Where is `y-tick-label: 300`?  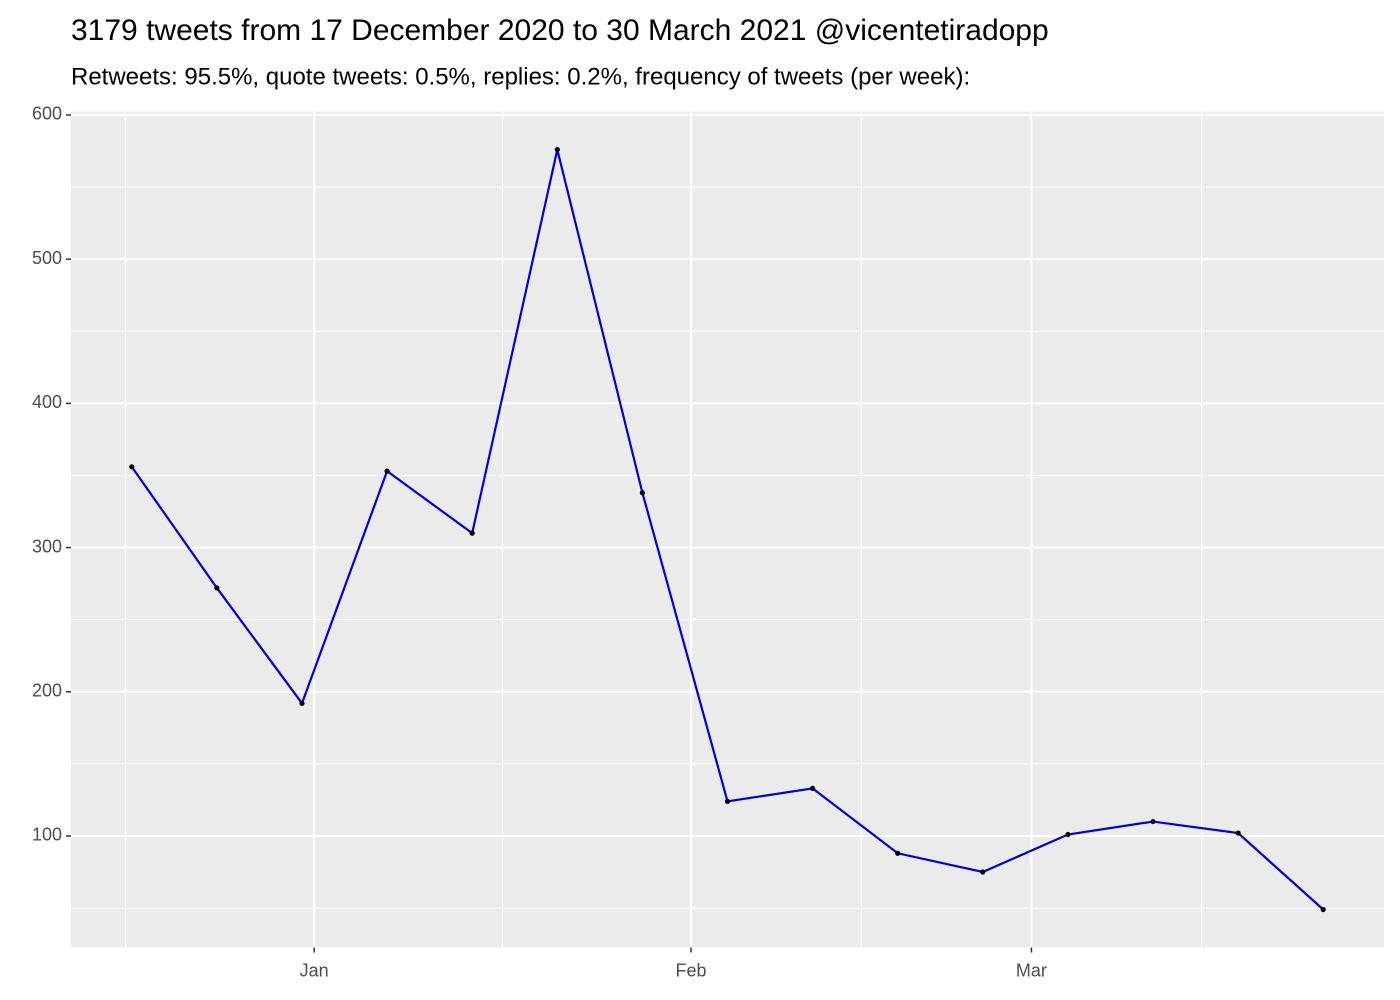 y-tick-label: 300 is located at coordinates (47, 546).